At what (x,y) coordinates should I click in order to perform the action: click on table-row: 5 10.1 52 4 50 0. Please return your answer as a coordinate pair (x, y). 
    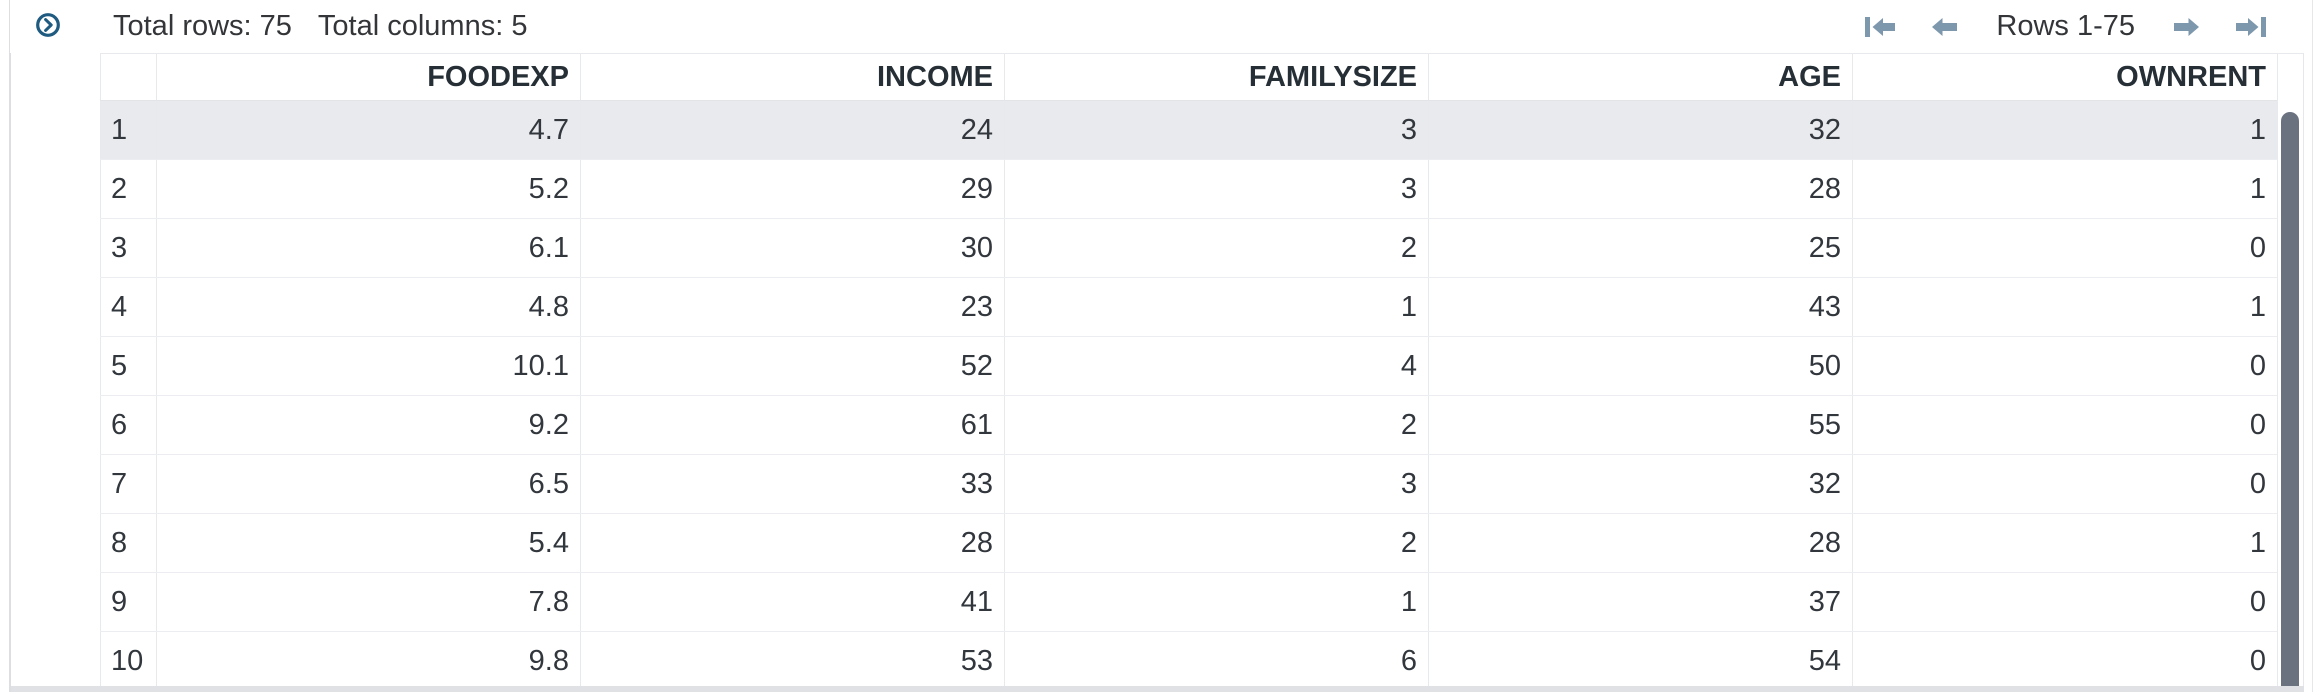
    Looking at the image, I should click on (1189, 366).